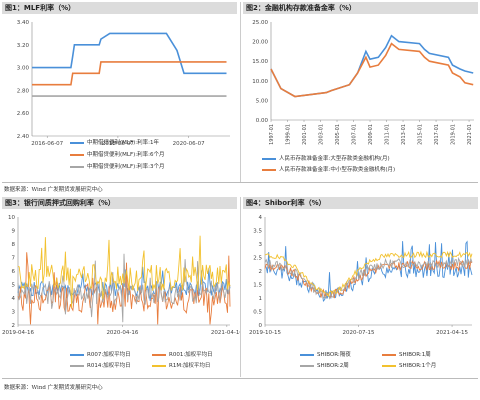 The width and height of the screenshot is (480, 400). I want to click on panel-2-title: 图2：金融机构存款准备金率（%）, so click(360, 8).